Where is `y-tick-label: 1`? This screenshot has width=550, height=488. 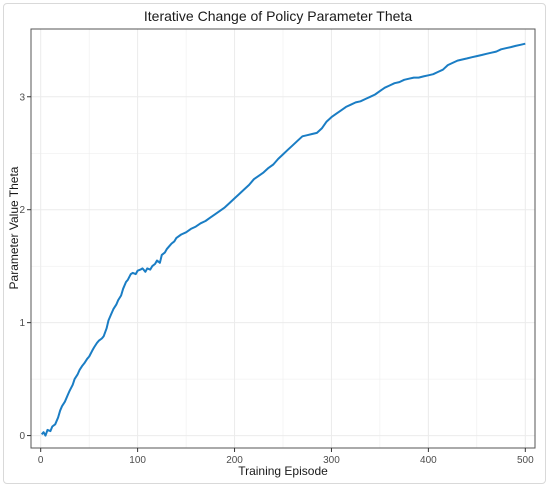 y-tick-label: 1 is located at coordinates (22, 323).